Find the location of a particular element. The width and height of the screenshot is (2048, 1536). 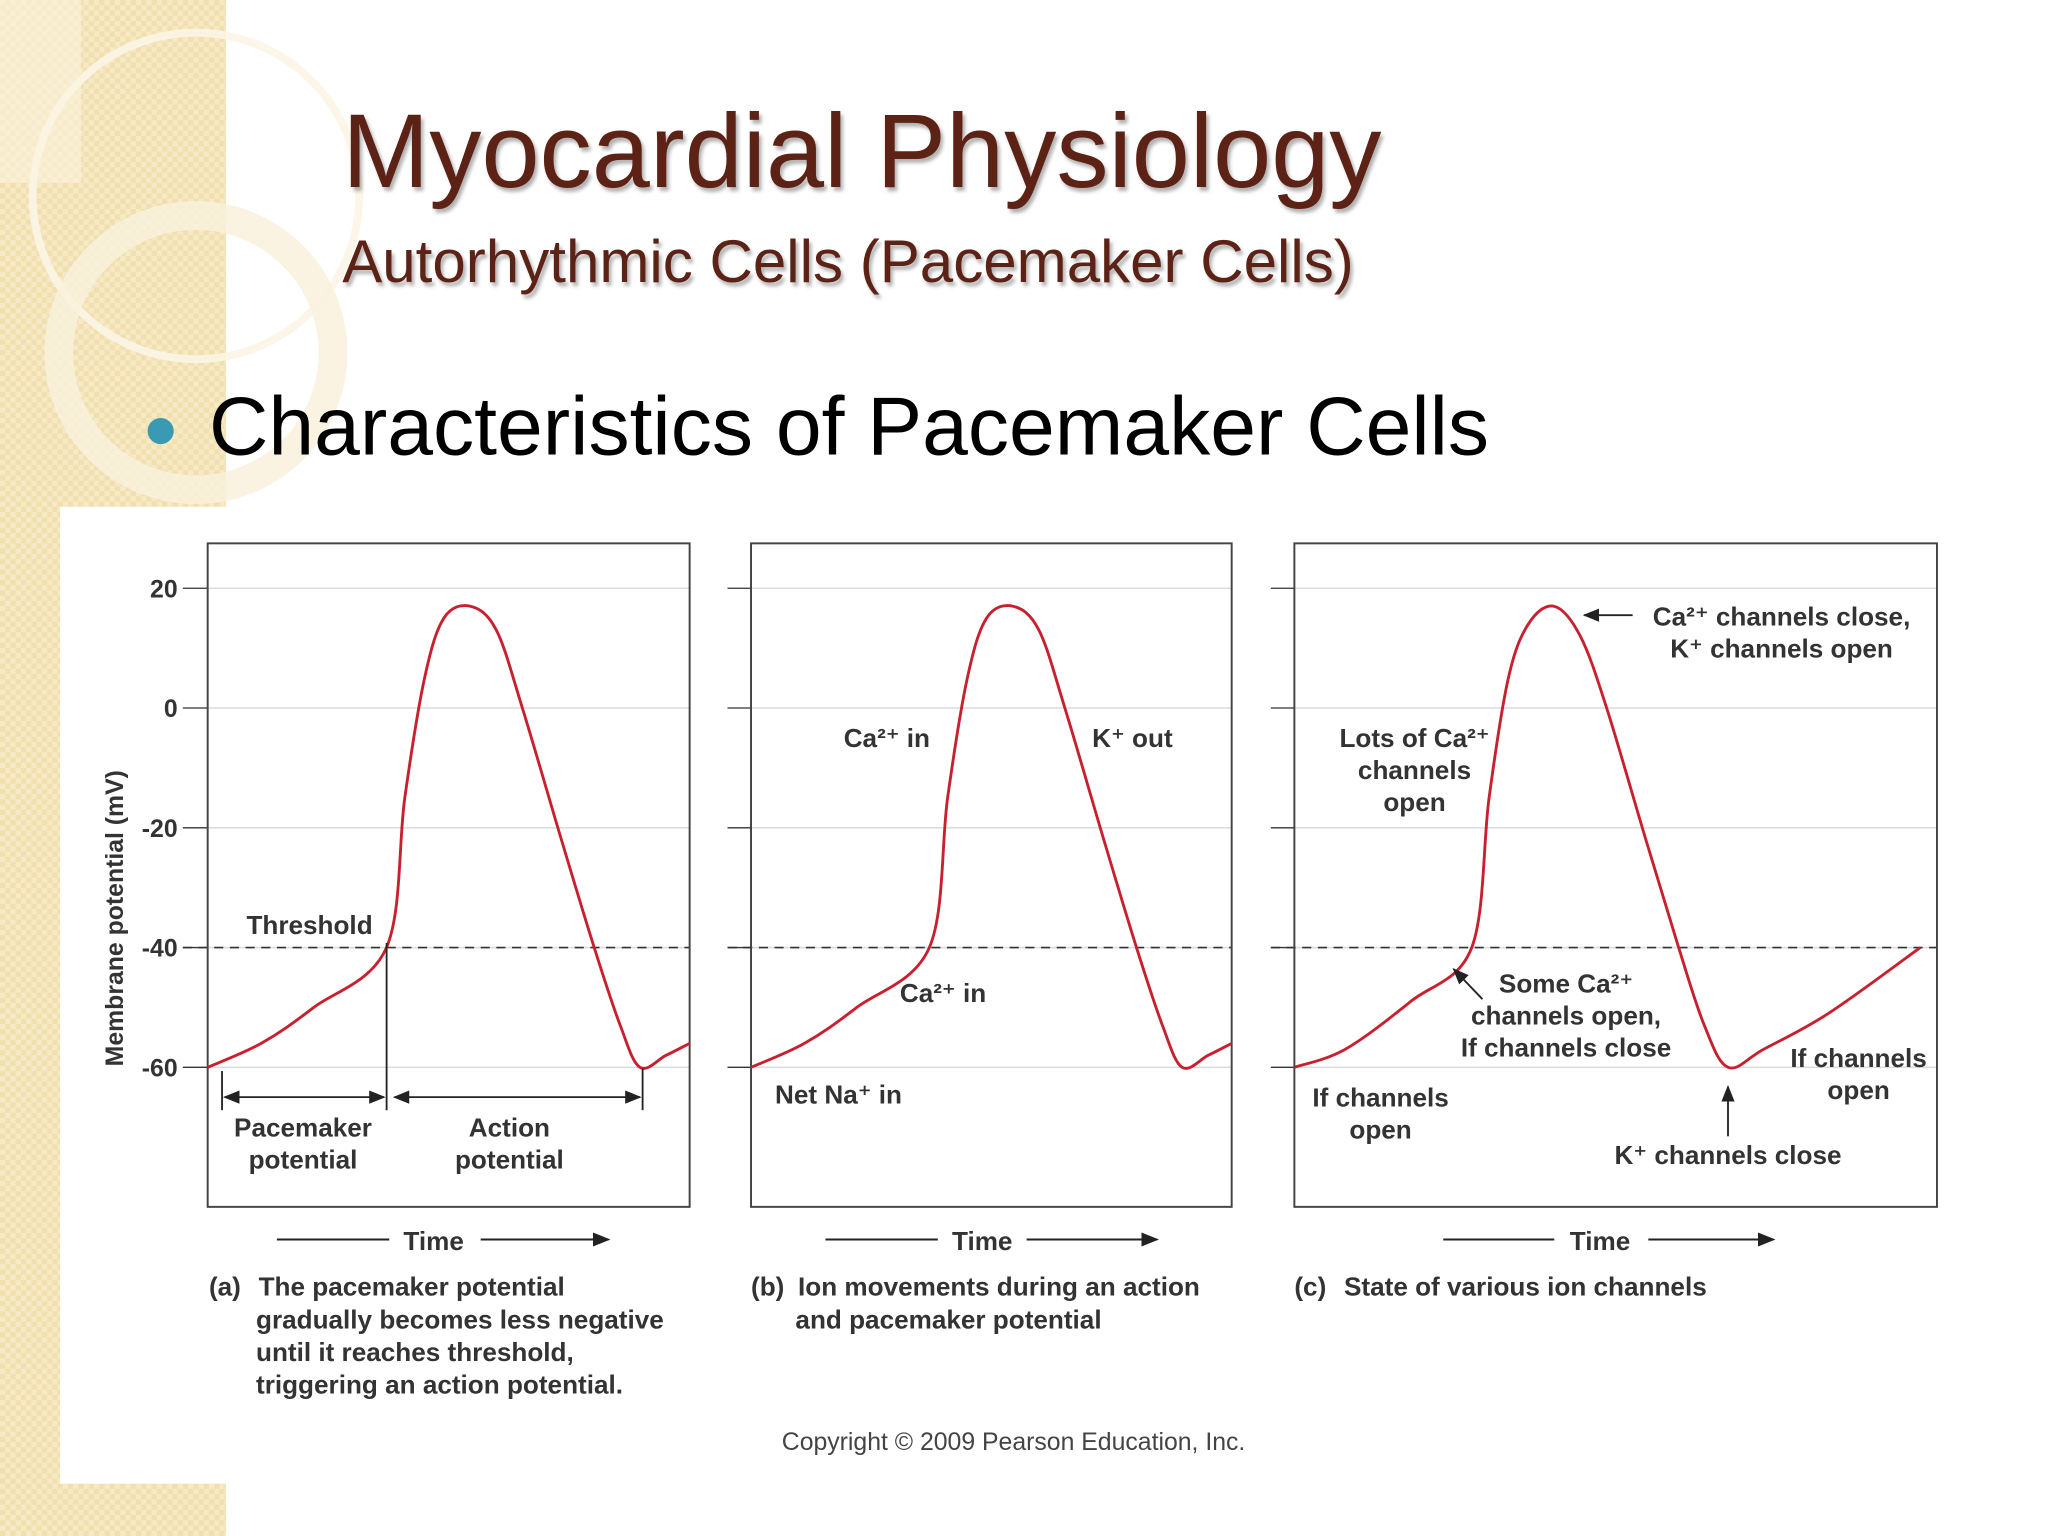

caption-line: The pacemaker potential is located at coordinates (412, 1287).